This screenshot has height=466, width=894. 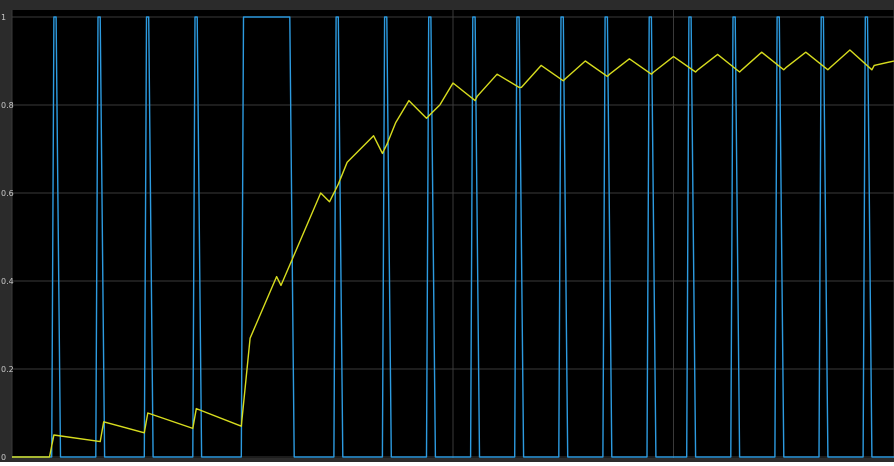 I want to click on y-tick-label: 0.2, so click(x=7, y=369).